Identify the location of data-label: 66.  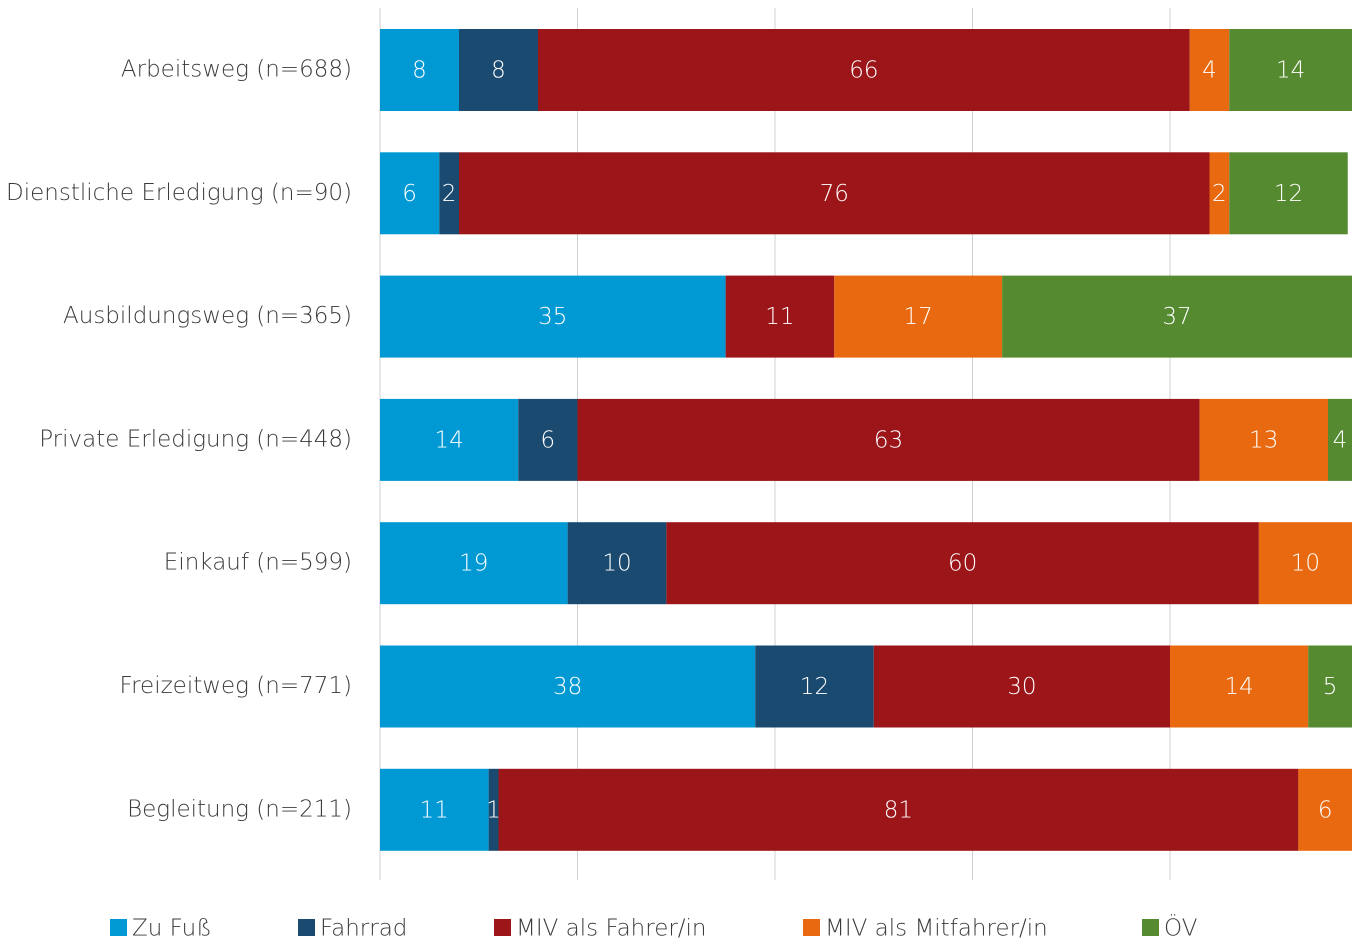
(863, 71).